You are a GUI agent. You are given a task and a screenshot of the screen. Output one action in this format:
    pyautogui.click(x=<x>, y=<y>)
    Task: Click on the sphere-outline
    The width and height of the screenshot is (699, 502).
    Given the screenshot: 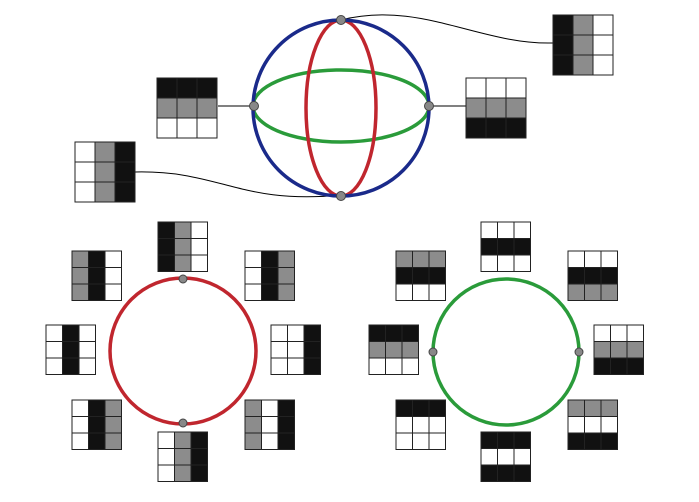 What is the action you would take?
    pyautogui.click(x=341, y=108)
    